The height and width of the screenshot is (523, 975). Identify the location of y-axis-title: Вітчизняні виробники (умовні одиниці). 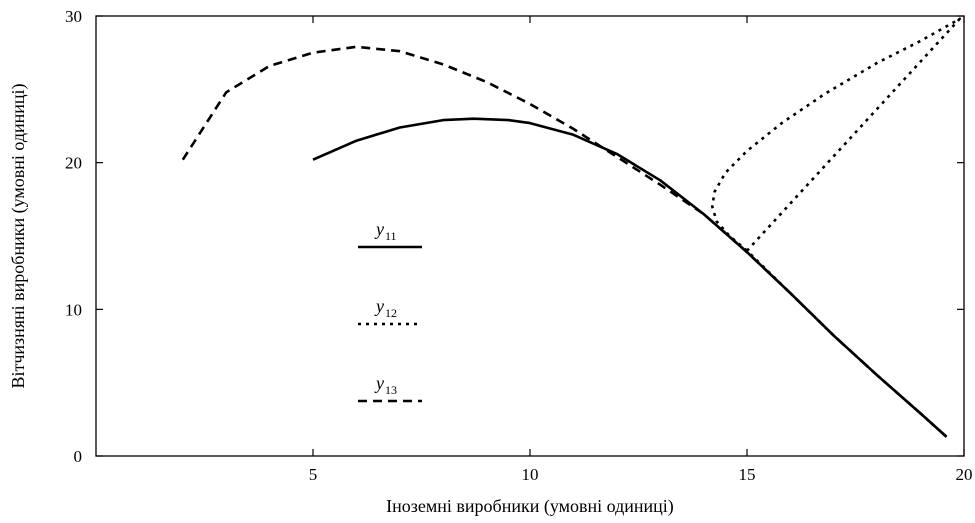
(18, 235).